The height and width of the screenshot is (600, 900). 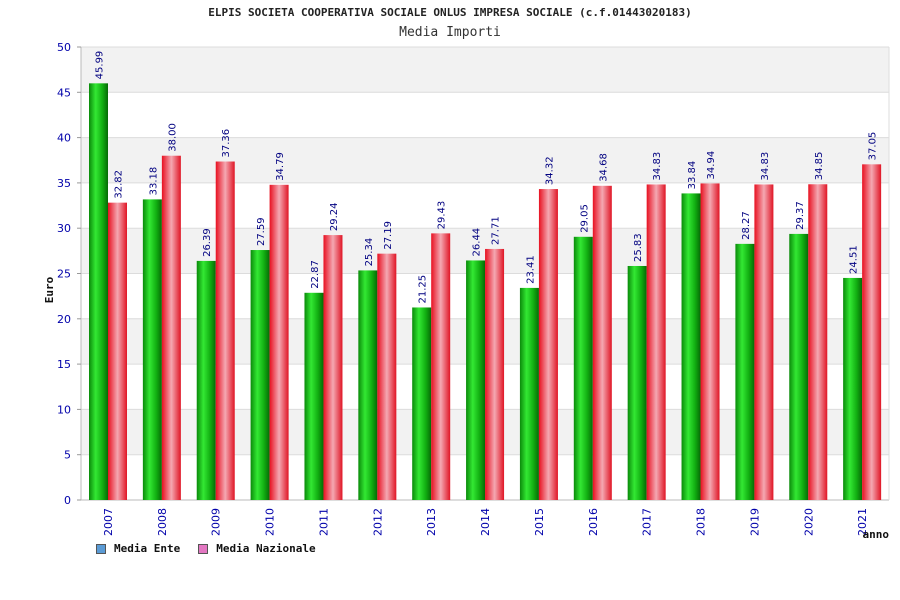 What do you see at coordinates (647, 522) in the screenshot?
I see `x-tick-label: 2017` at bounding box center [647, 522].